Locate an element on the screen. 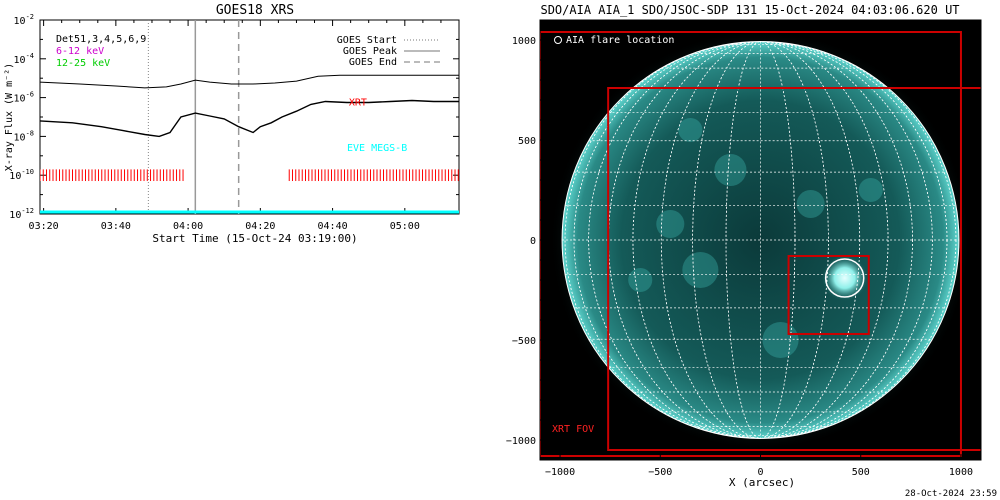 The height and width of the screenshot is (500, 1000). aia-x-tick-label: −500 is located at coordinates (660, 472).